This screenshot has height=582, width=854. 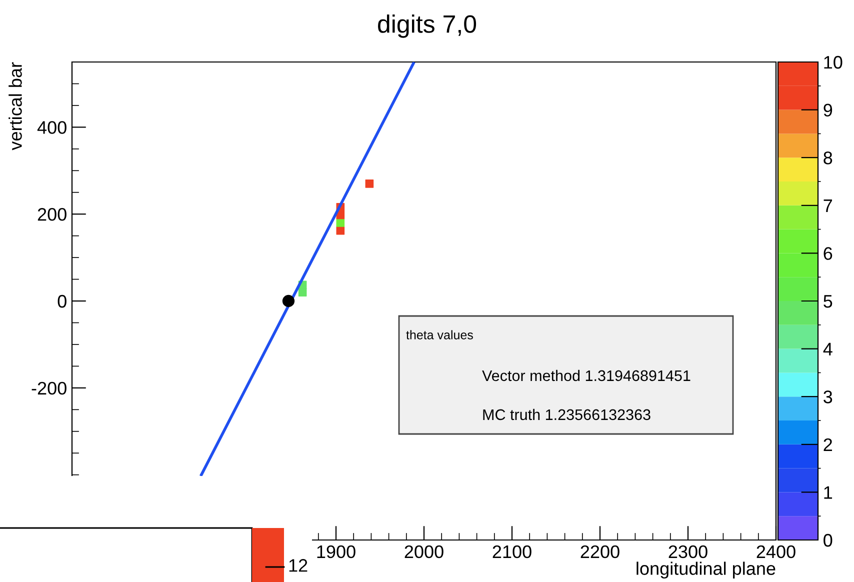 I want to click on y-tick-label: 200, so click(x=52, y=214).